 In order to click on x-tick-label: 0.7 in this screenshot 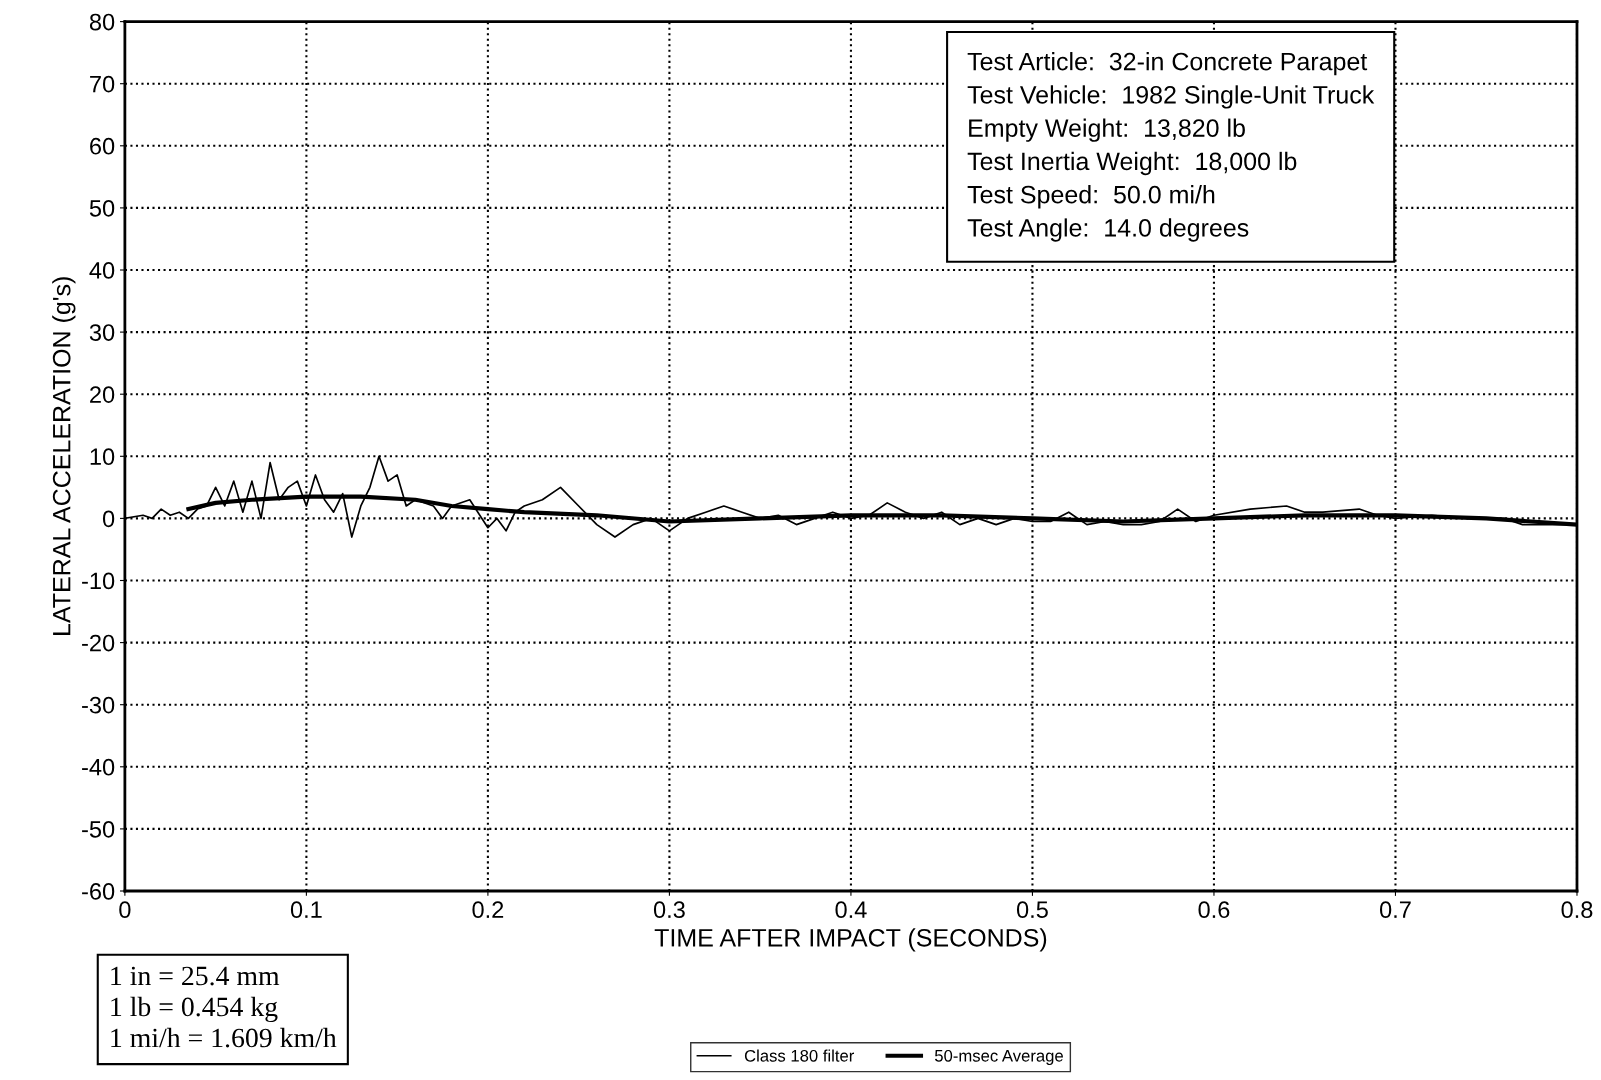, I will do `click(1395, 910)`.